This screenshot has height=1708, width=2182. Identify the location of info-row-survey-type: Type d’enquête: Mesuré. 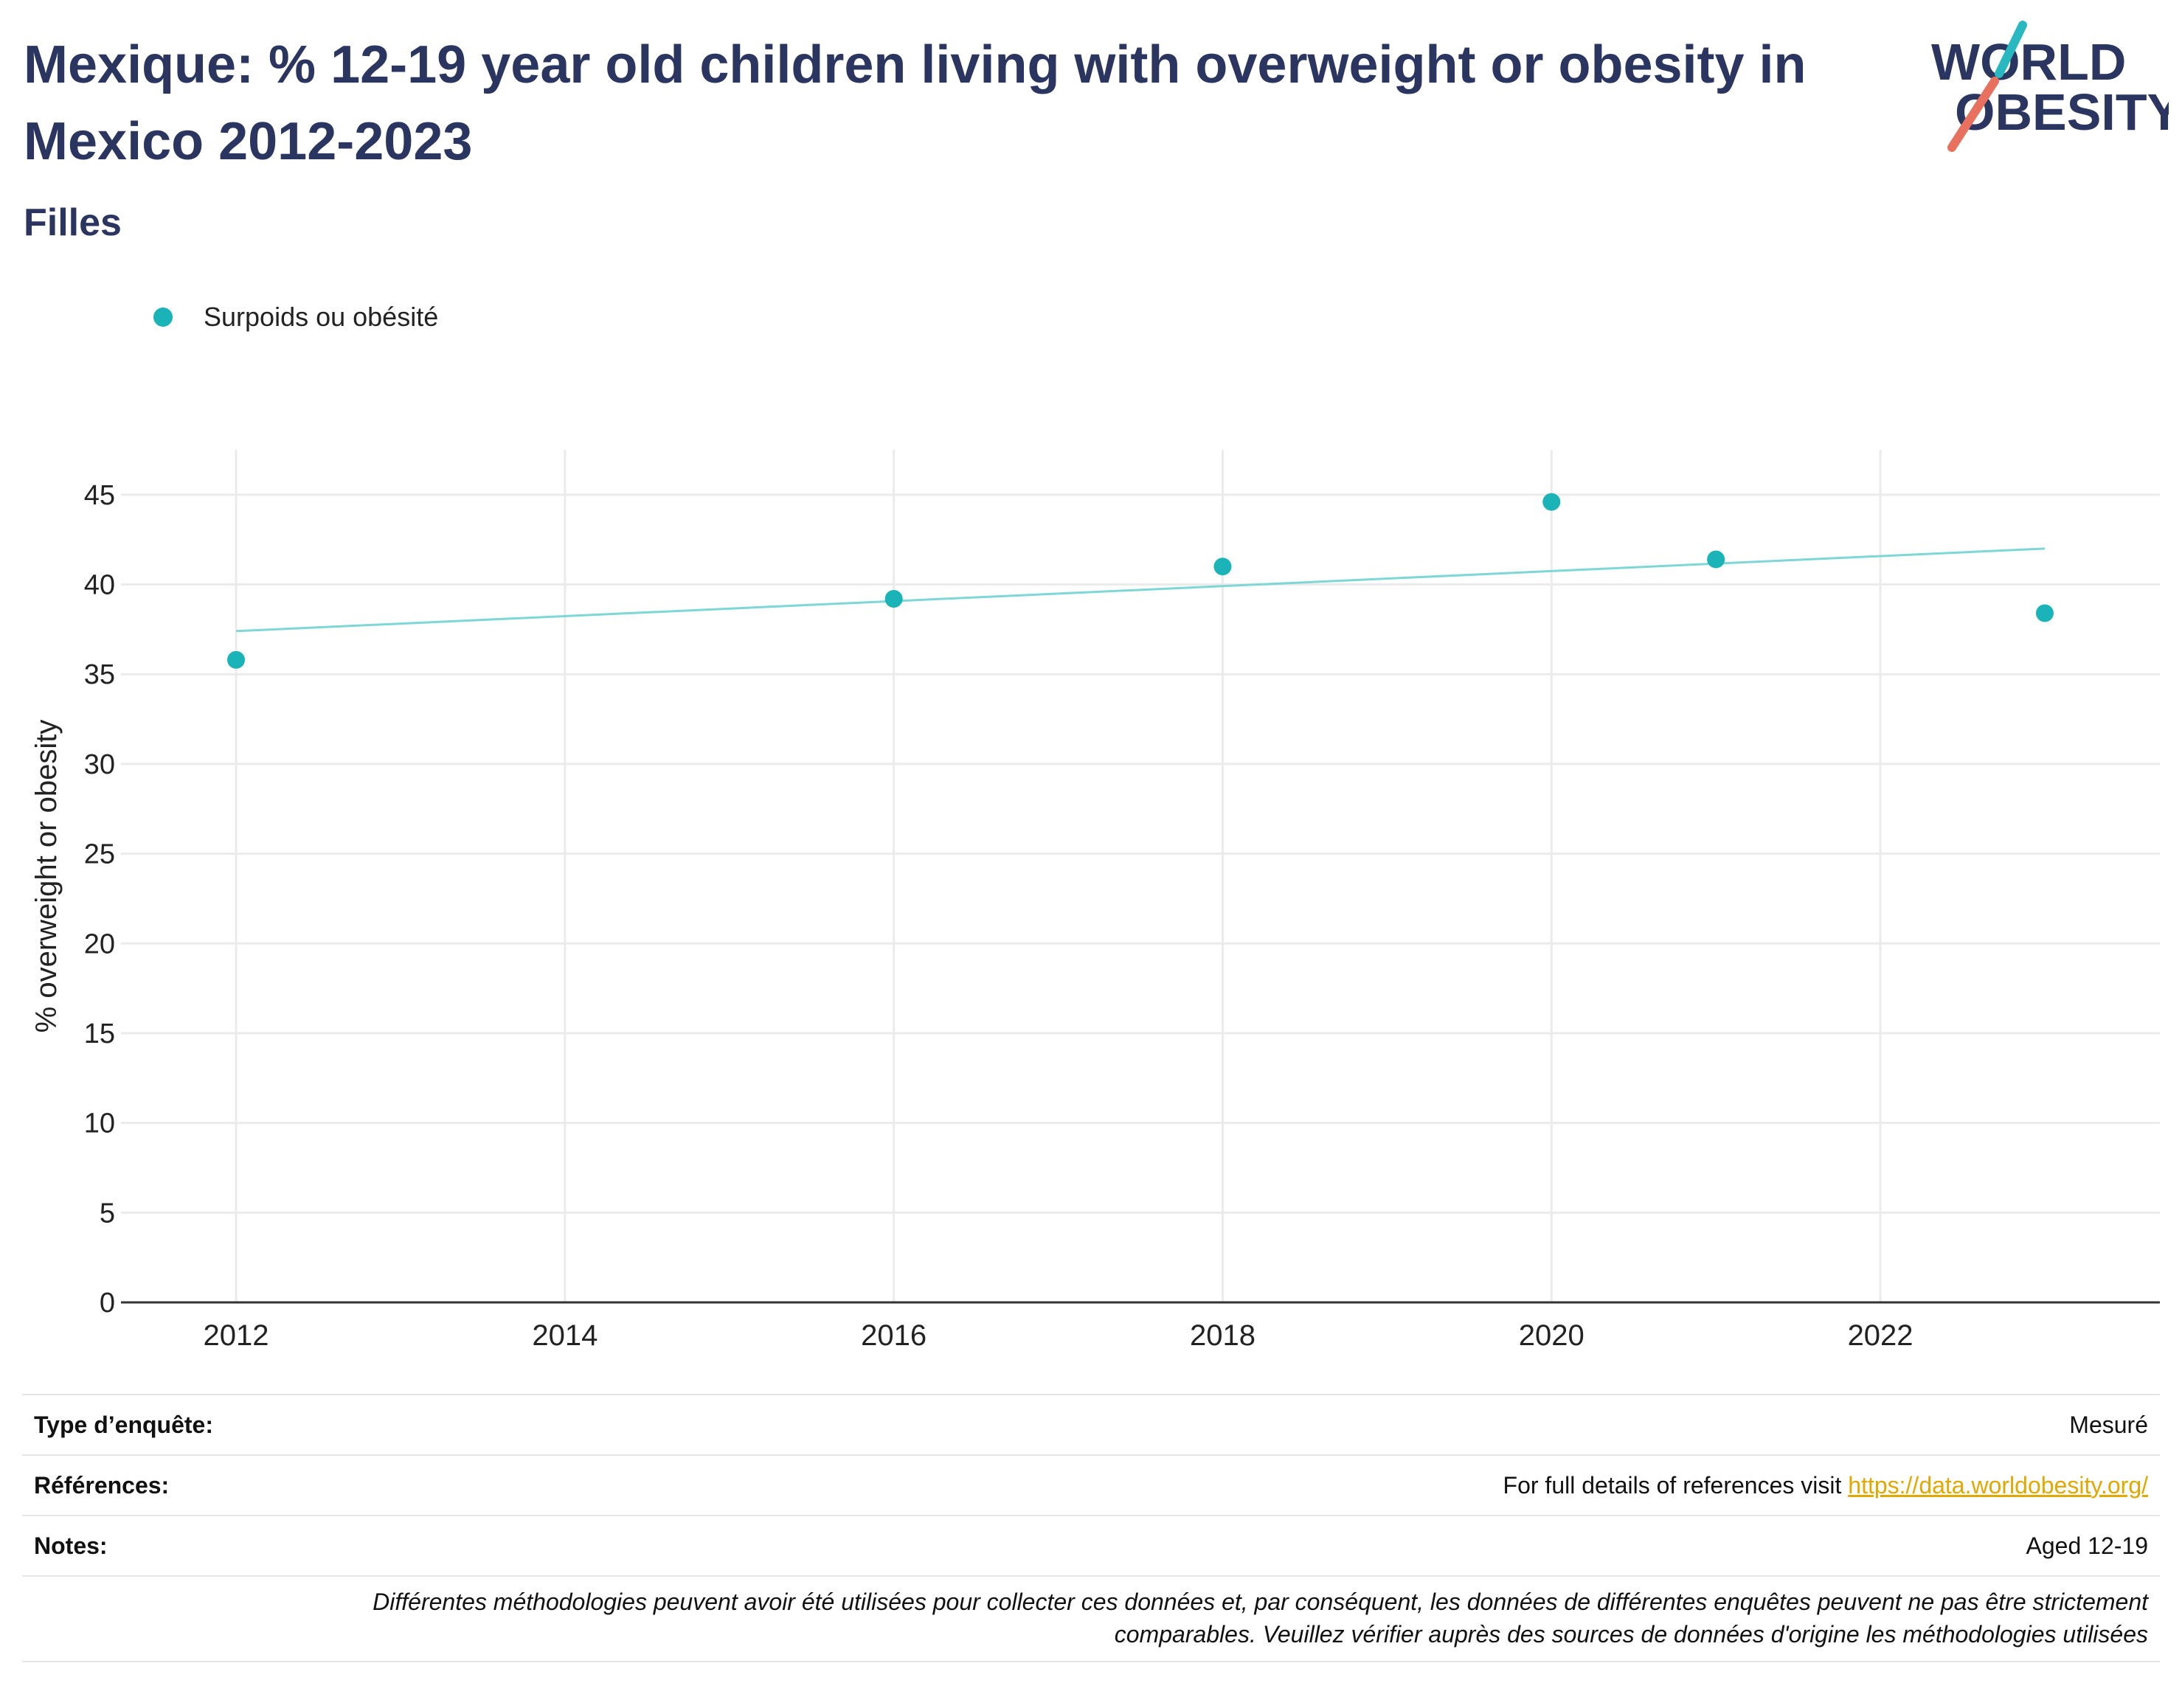
(1091, 1424).